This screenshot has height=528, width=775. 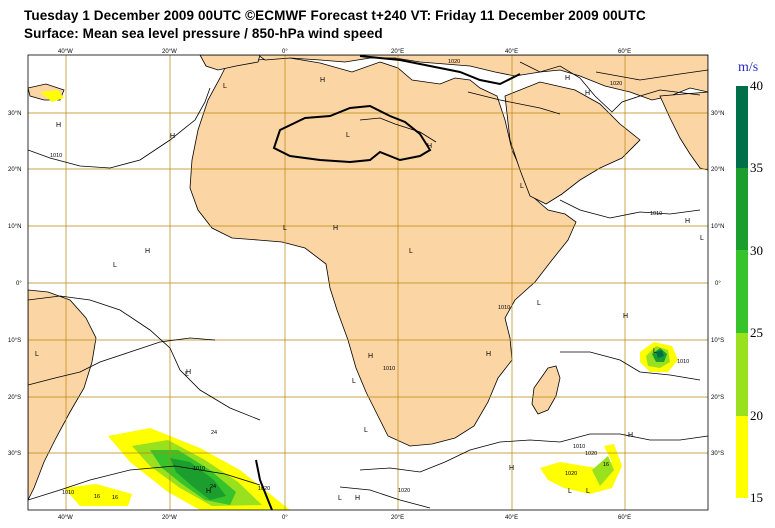 What do you see at coordinates (285, 52) in the screenshot?
I see `lon-label: 0°` at bounding box center [285, 52].